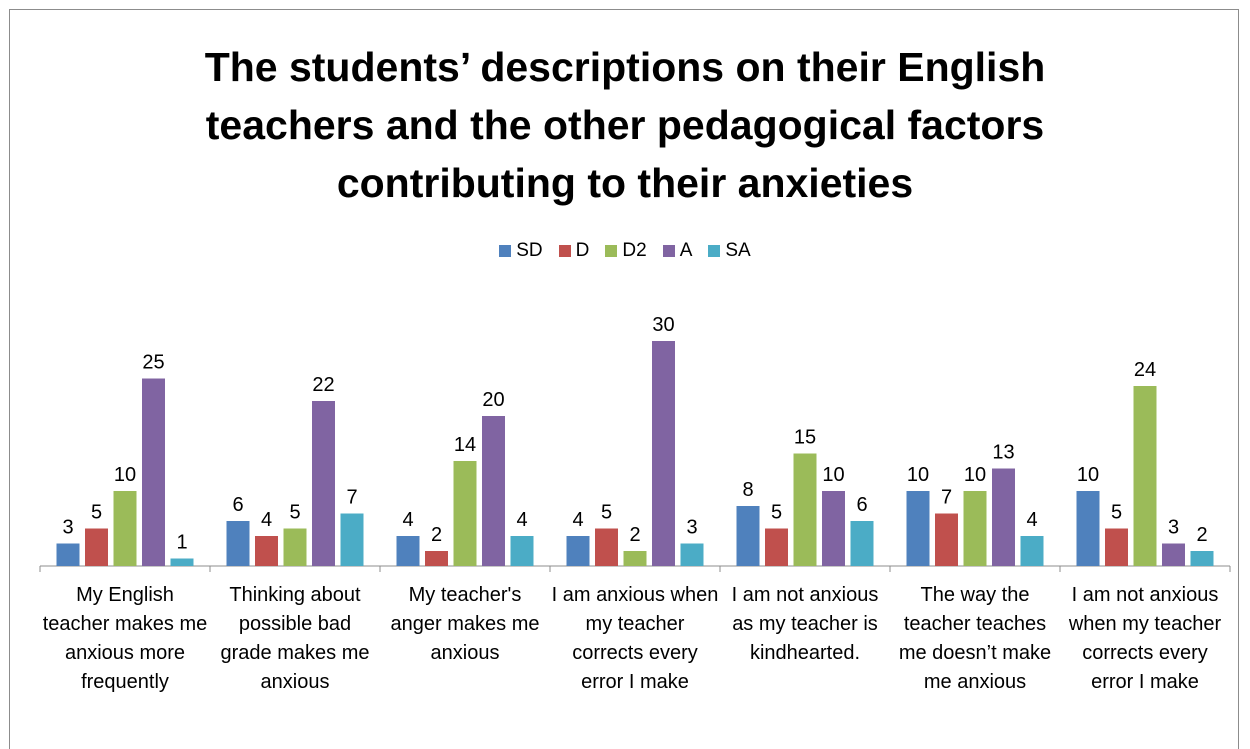  Describe the element at coordinates (1145, 370) in the screenshot. I see `data-label: 24` at that location.